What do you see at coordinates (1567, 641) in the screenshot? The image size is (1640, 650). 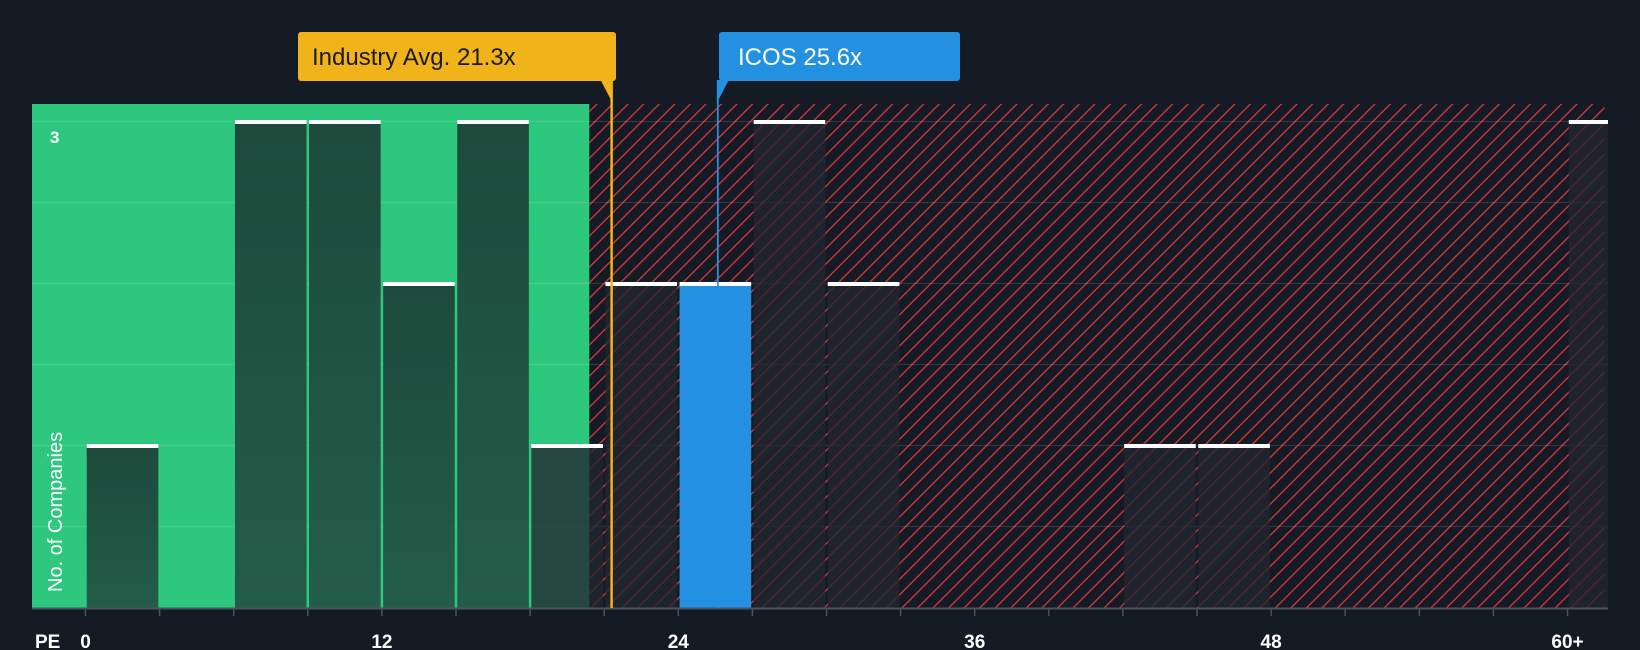 I see `x-tick-label-60: 60+` at bounding box center [1567, 641].